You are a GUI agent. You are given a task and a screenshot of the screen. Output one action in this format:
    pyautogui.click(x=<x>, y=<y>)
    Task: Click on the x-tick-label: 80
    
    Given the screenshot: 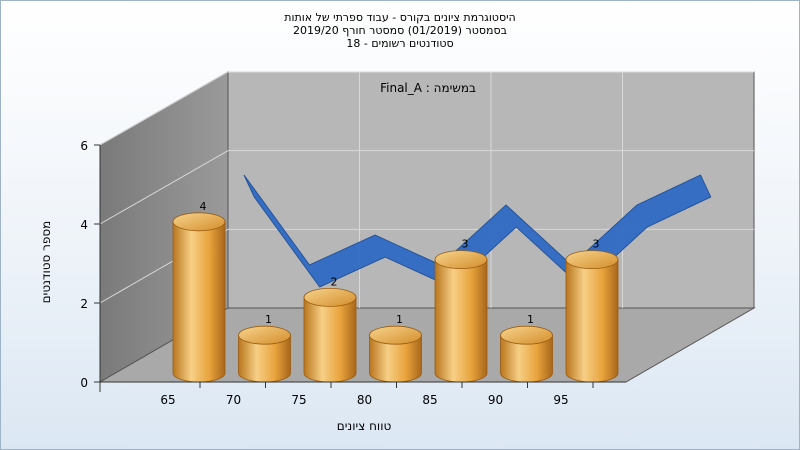 What is the action you would take?
    pyautogui.click(x=364, y=400)
    